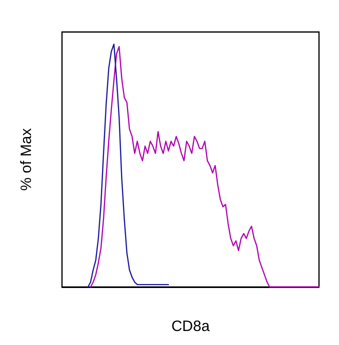  What do you see at coordinates (190, 326) in the screenshot?
I see `x-axis-title: CD8a` at bounding box center [190, 326].